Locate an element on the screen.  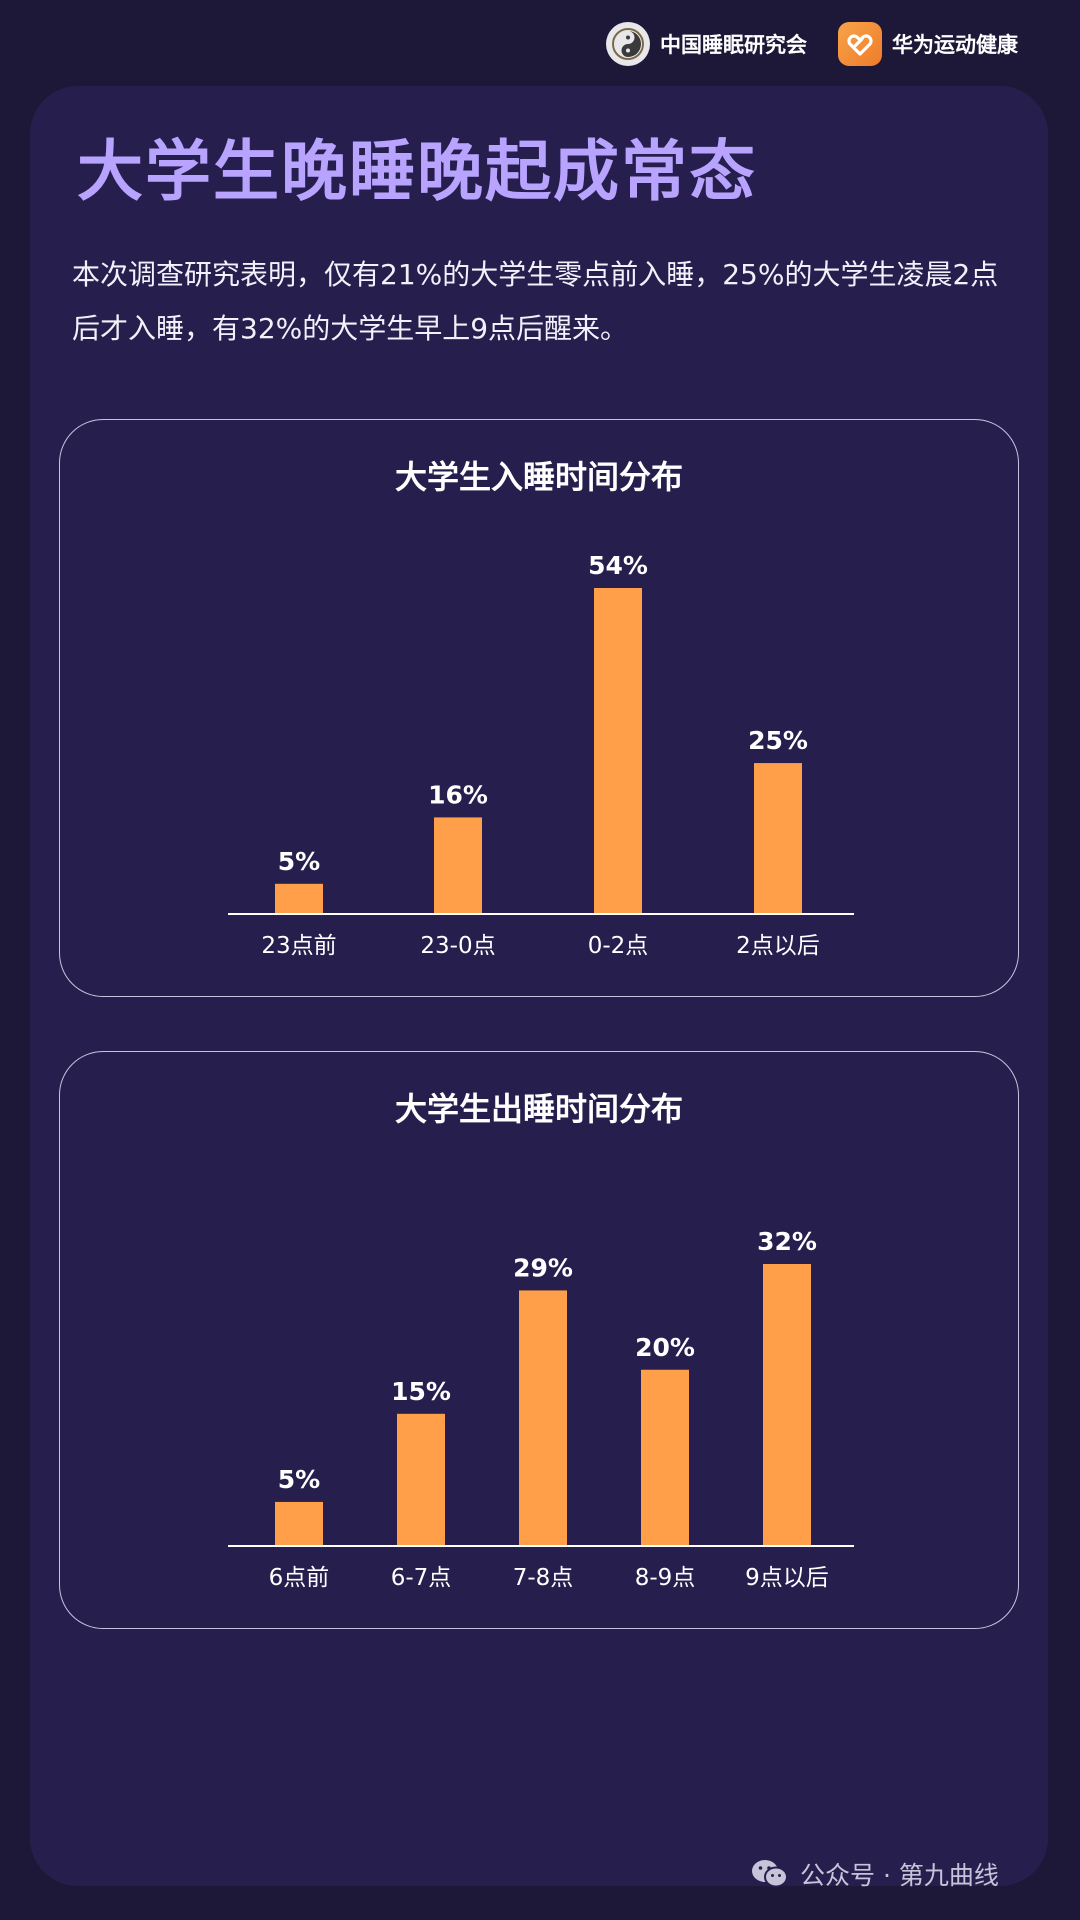
brand-sleep-society: 中国睡眠研究会 is located at coordinates (706, 44).